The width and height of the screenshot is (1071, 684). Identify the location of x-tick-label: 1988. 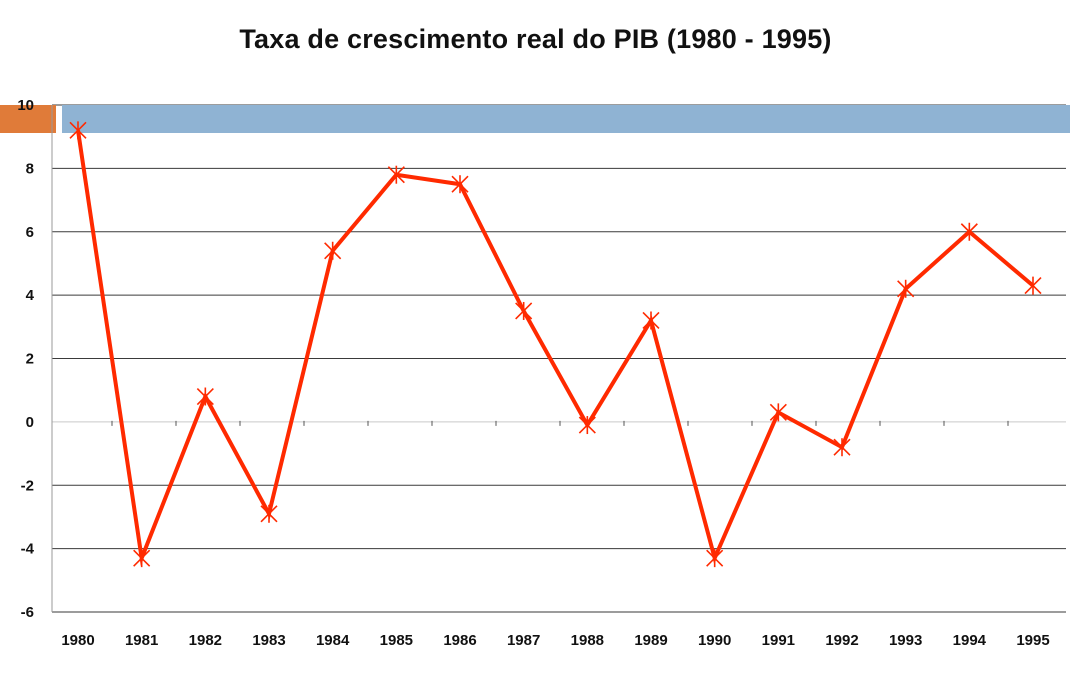
(587, 640).